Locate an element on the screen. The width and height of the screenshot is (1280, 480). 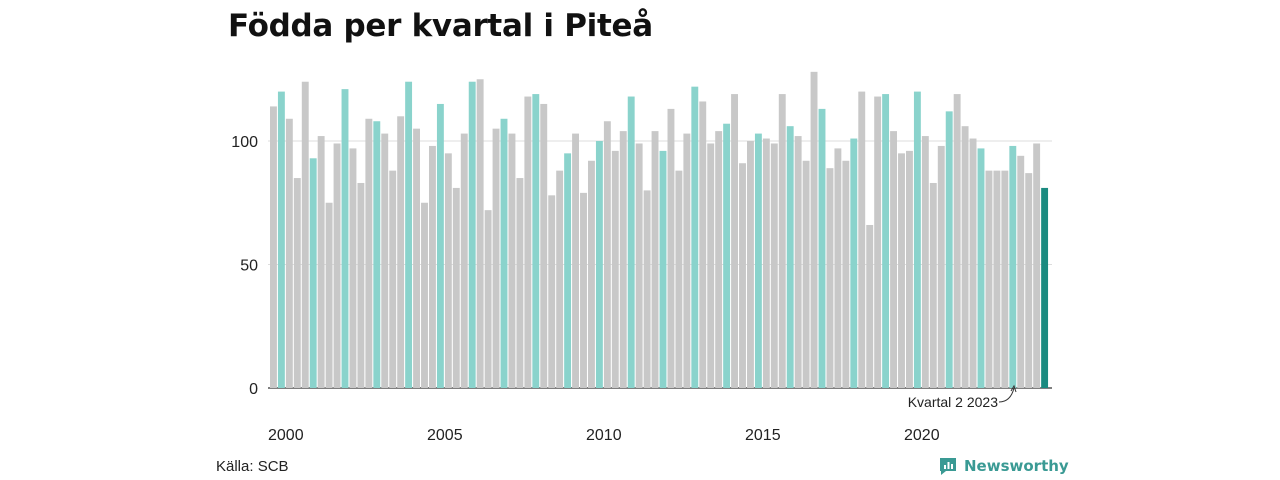
newsworthy-icon is located at coordinates (948, 466).